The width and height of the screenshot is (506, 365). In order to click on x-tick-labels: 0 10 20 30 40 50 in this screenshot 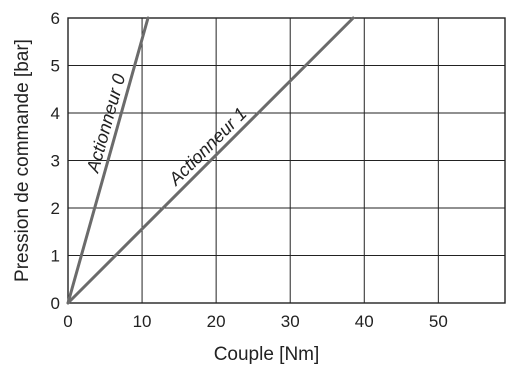, I will do `click(255, 321)`.